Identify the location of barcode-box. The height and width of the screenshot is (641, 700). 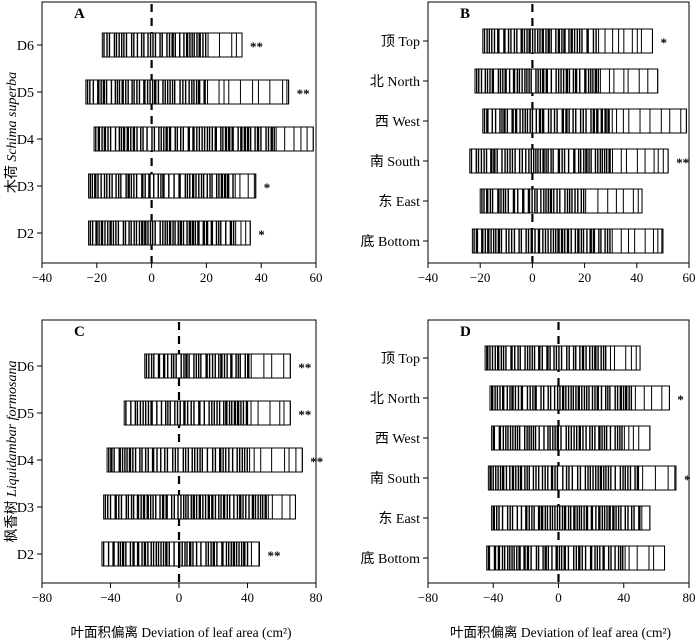
(582, 478).